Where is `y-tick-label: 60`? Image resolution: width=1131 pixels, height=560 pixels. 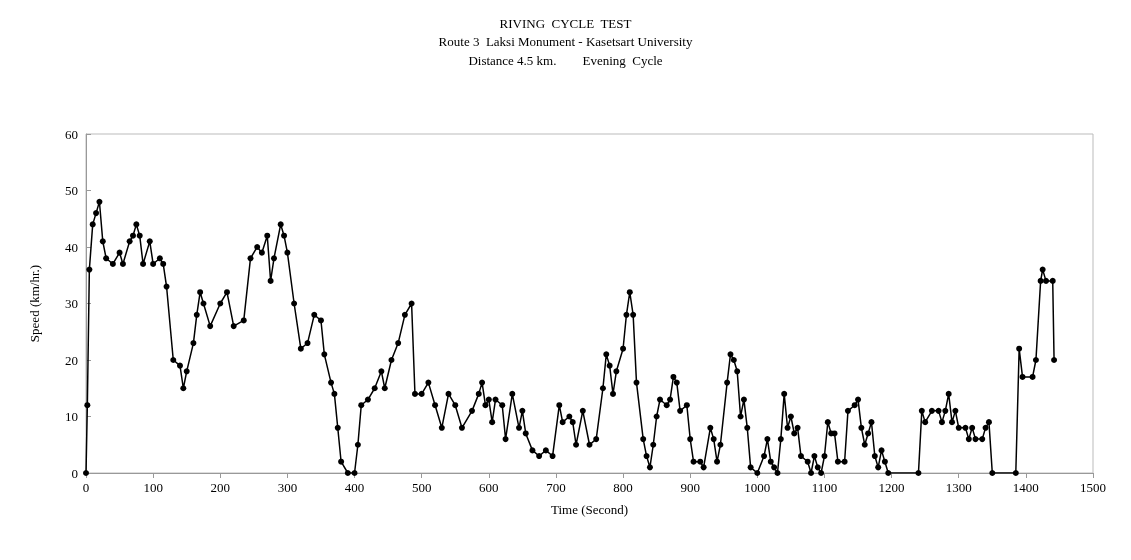 y-tick-label: 60 is located at coordinates (71, 134).